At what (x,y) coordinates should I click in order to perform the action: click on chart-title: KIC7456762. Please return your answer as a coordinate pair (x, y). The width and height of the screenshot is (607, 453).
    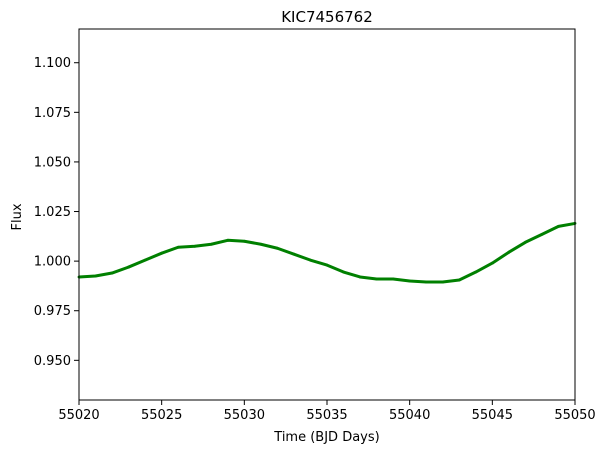
    Looking at the image, I should click on (327, 17).